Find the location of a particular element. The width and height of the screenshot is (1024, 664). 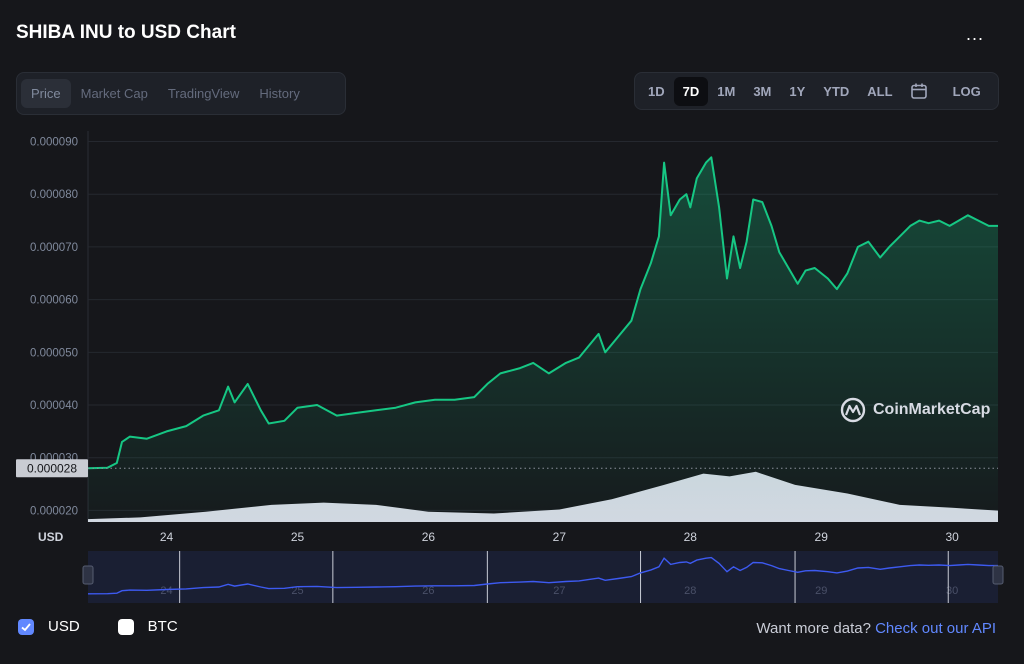

currency-toggle: USD BTC is located at coordinates (117, 626).